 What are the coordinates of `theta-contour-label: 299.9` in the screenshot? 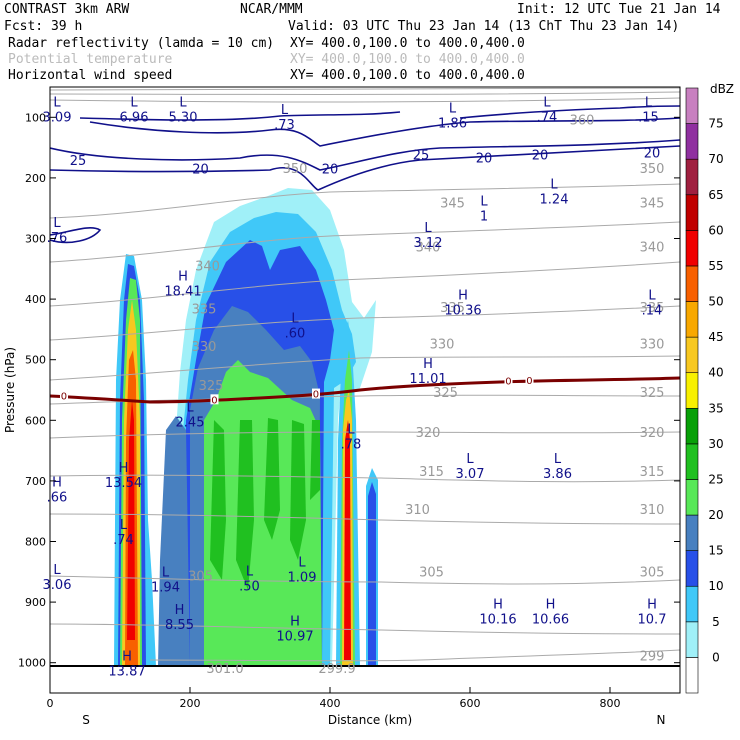 It's located at (336, 669).